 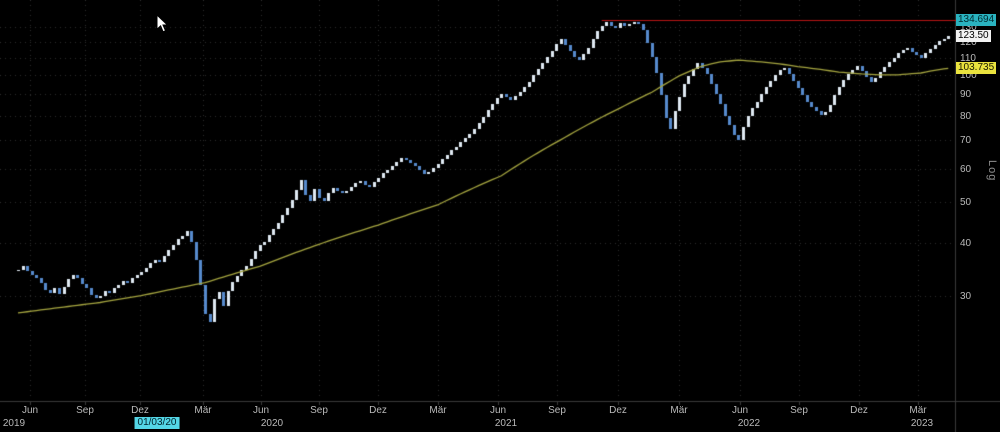 I want to click on price-tag-resistance: 134.694, so click(x=976, y=20).